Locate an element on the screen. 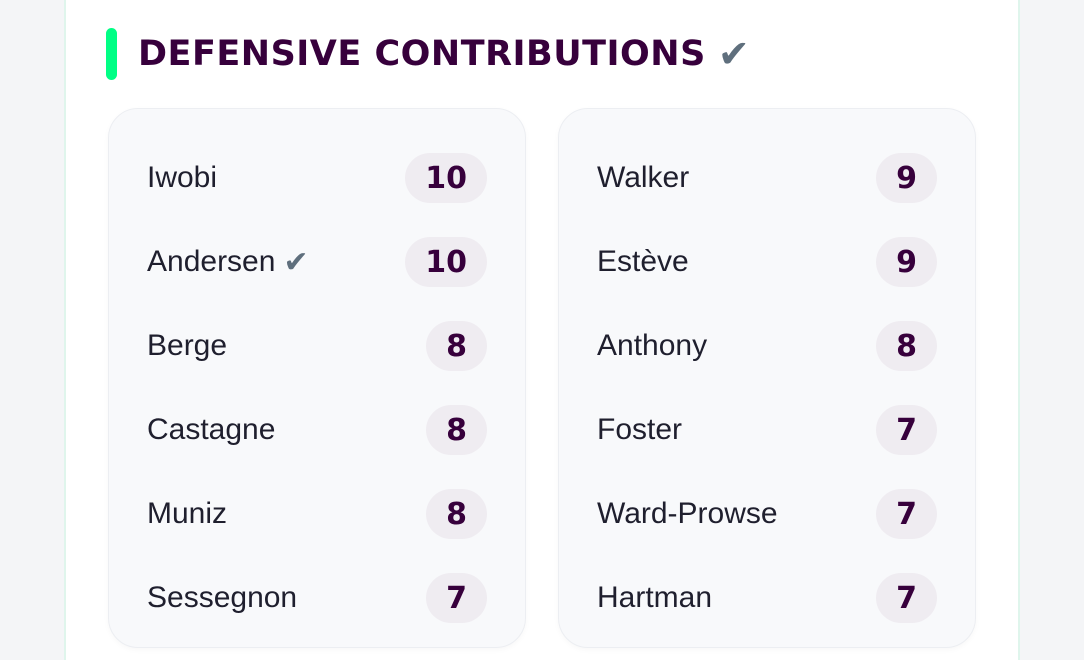 This screenshot has width=1084, height=660. player-name: Estève is located at coordinates (643, 261).